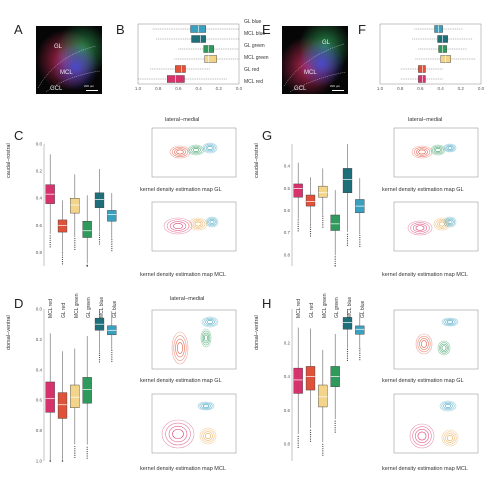  I want to click on map-title-d-mcl: kernel density estimation map MCL, so click(183, 469).